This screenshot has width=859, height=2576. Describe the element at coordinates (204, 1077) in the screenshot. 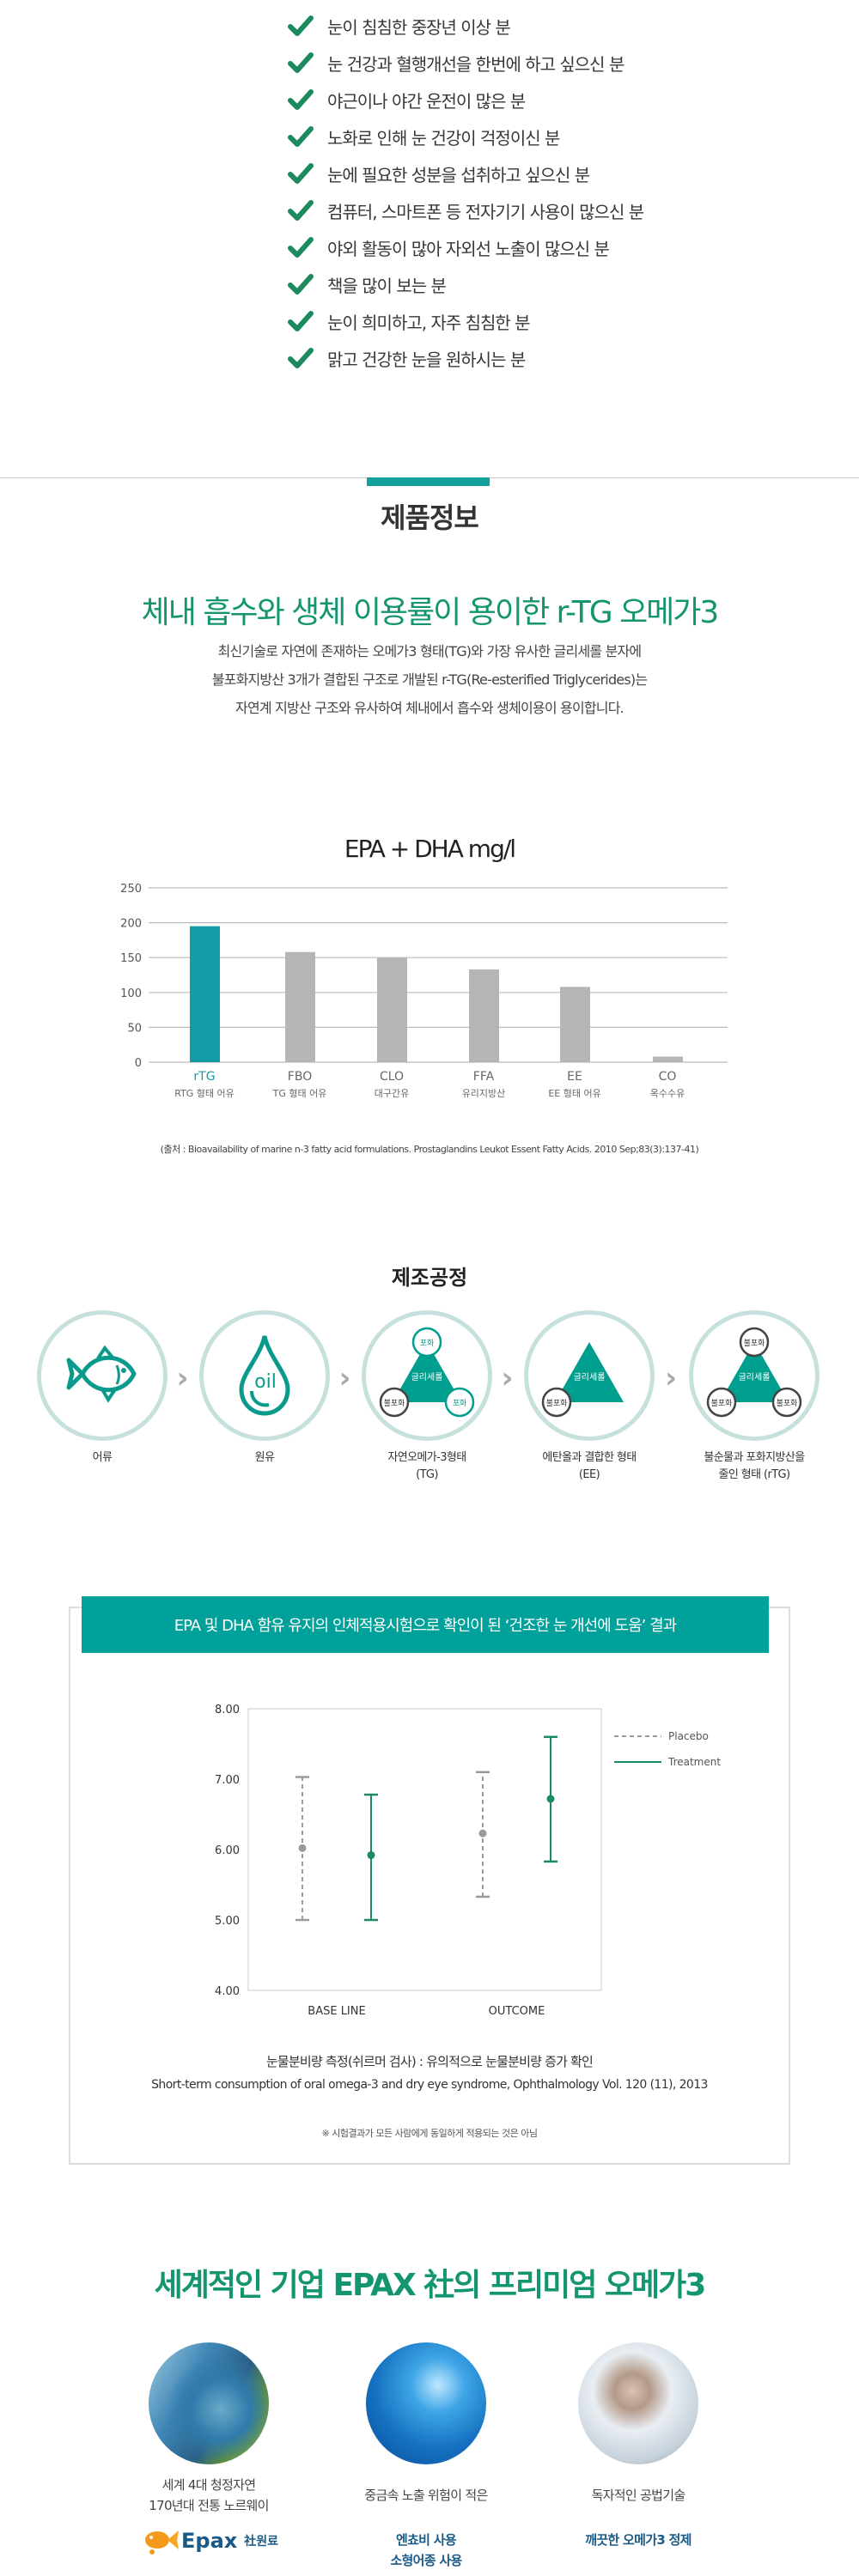

I see `x-category-label: rTG` at that location.